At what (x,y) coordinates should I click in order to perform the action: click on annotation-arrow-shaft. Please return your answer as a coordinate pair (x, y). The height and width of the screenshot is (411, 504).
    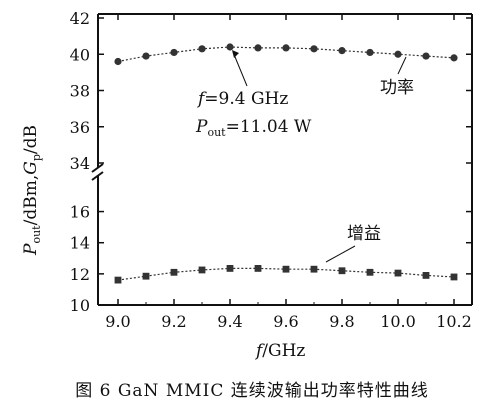
    Looking at the image, I should click on (240, 69).